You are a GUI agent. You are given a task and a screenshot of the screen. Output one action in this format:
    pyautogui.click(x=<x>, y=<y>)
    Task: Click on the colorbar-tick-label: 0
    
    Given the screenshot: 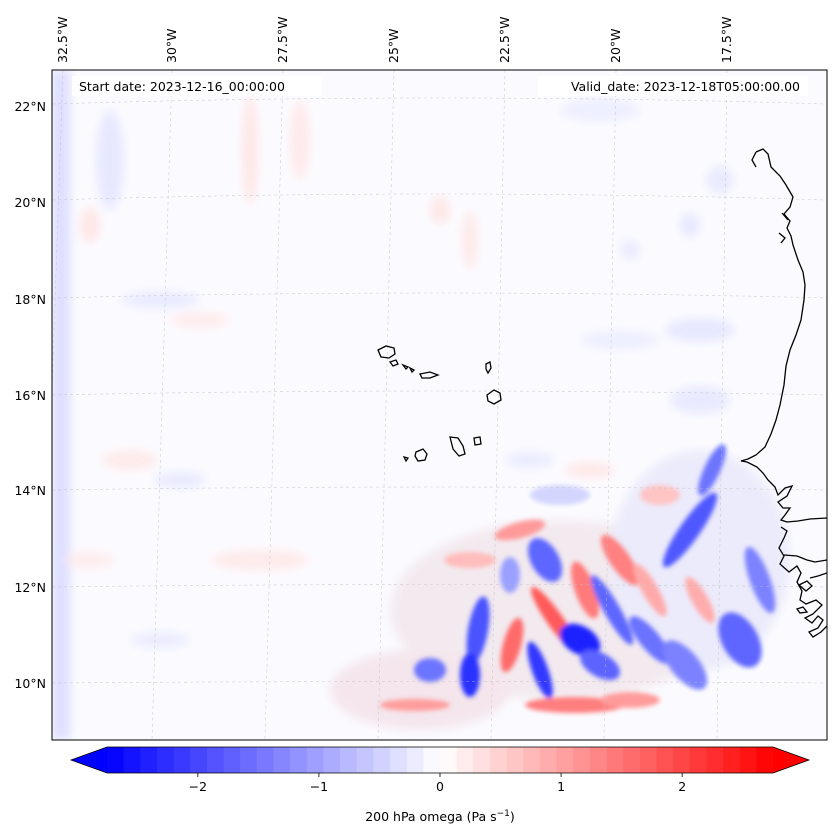 What is the action you would take?
    pyautogui.click(x=440, y=786)
    